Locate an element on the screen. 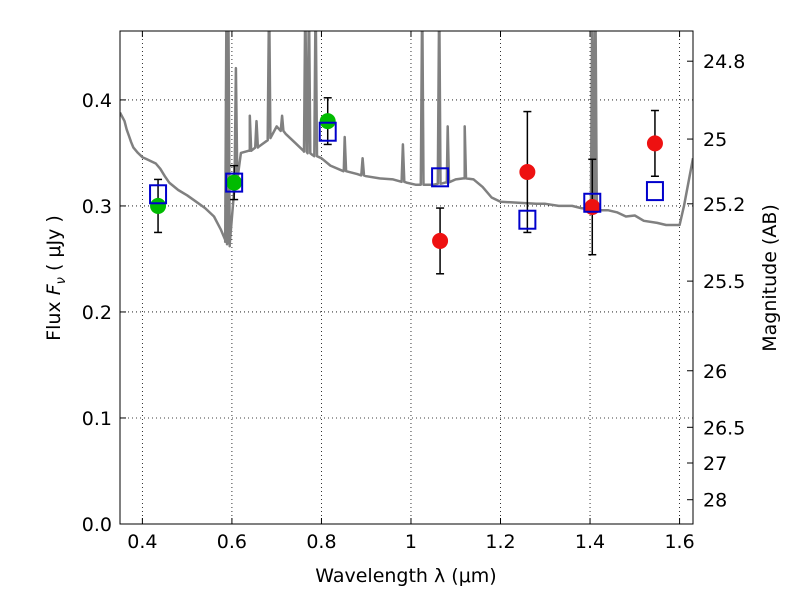 Image resolution: width=800 pixels, height=600 pixels. y-axis-title-prefix: Flux is located at coordinates (54, 318).